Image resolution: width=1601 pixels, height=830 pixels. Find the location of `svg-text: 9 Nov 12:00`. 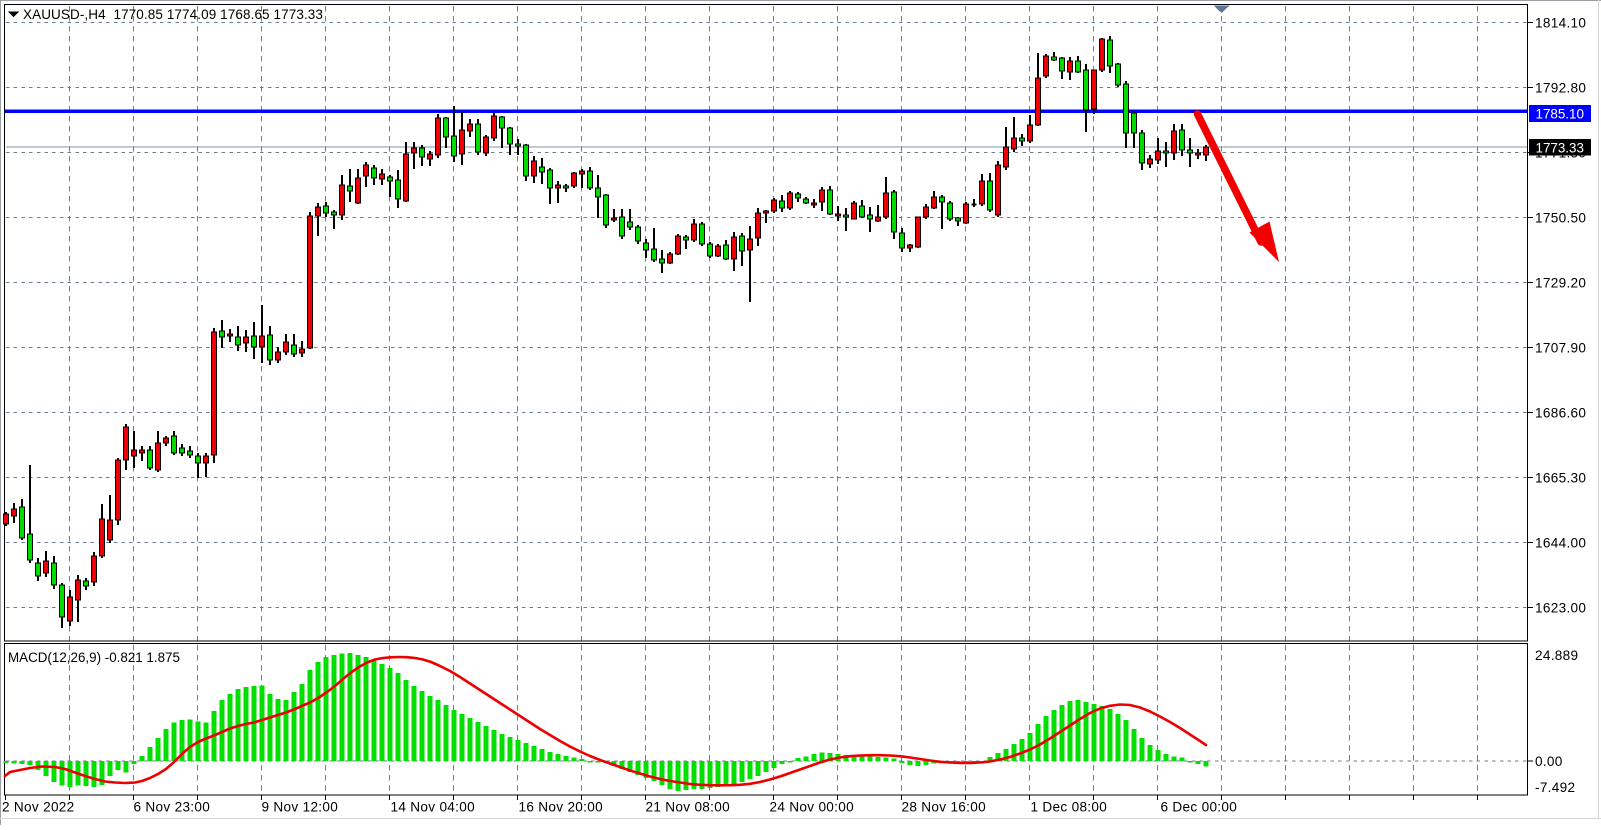

svg-text: 9 Nov 12:00 is located at coordinates (300, 807).